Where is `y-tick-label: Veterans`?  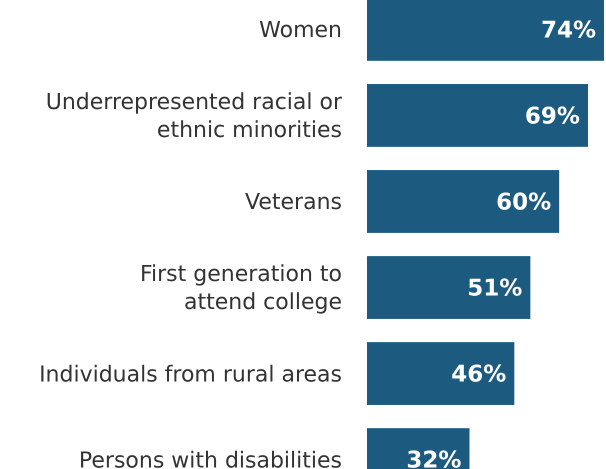 y-tick-label: Veterans is located at coordinates (293, 203).